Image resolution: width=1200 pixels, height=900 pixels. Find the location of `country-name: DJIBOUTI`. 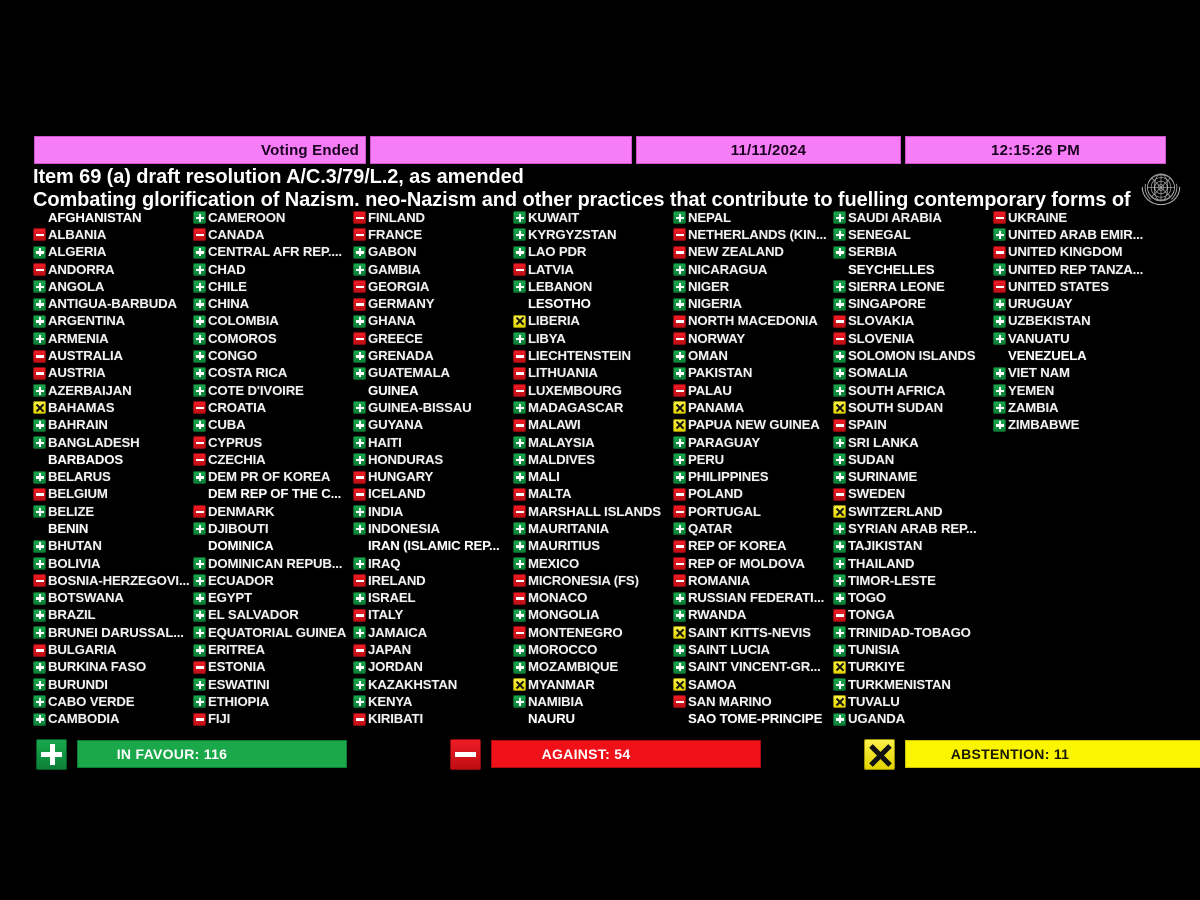

country-name: DJIBOUTI is located at coordinates (238, 528).